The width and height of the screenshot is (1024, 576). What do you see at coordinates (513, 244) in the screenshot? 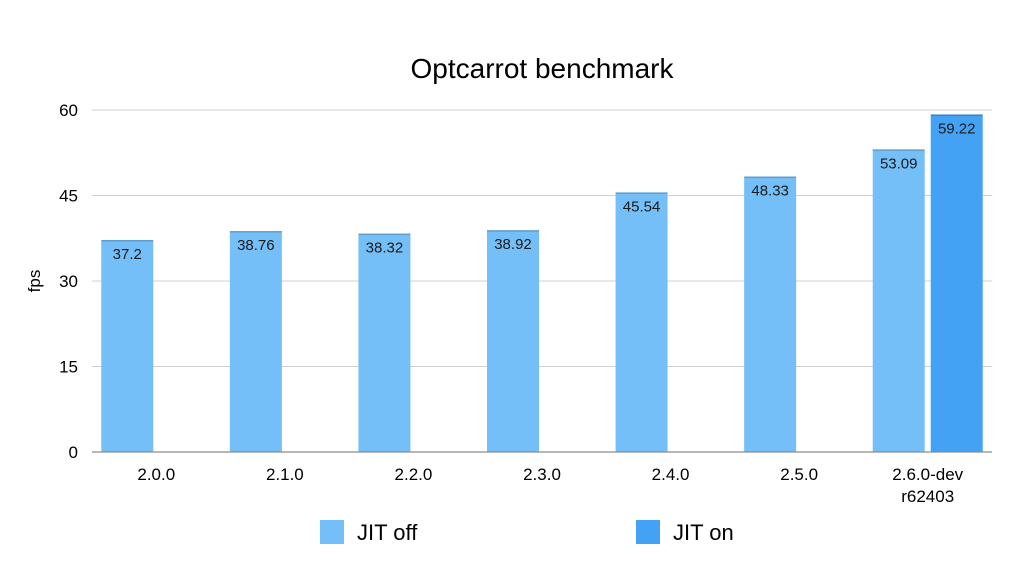
I see `data-label: 38.92` at bounding box center [513, 244].